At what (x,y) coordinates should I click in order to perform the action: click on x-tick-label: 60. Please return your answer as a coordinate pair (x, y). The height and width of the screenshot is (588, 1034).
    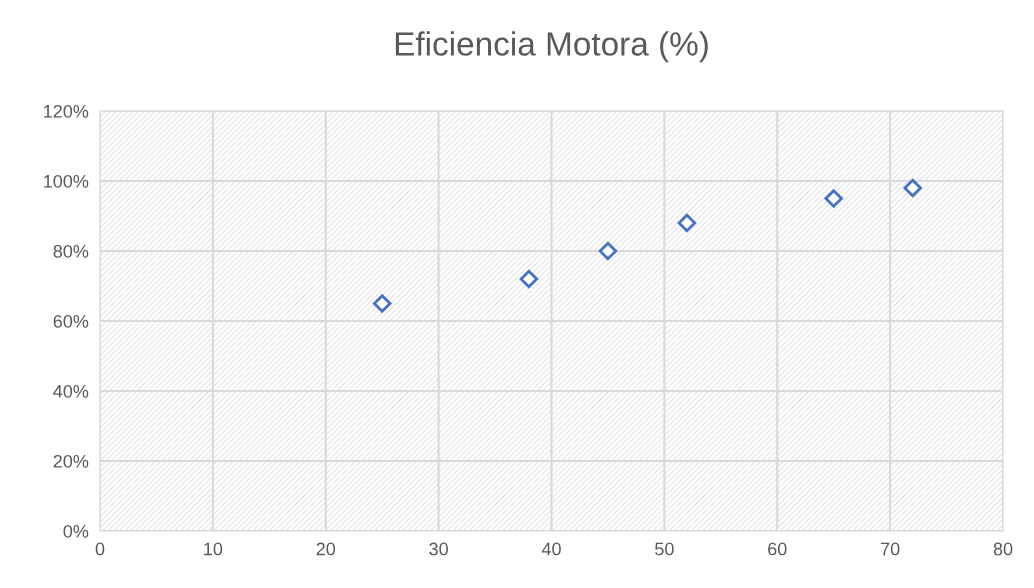
    Looking at the image, I should click on (777, 549).